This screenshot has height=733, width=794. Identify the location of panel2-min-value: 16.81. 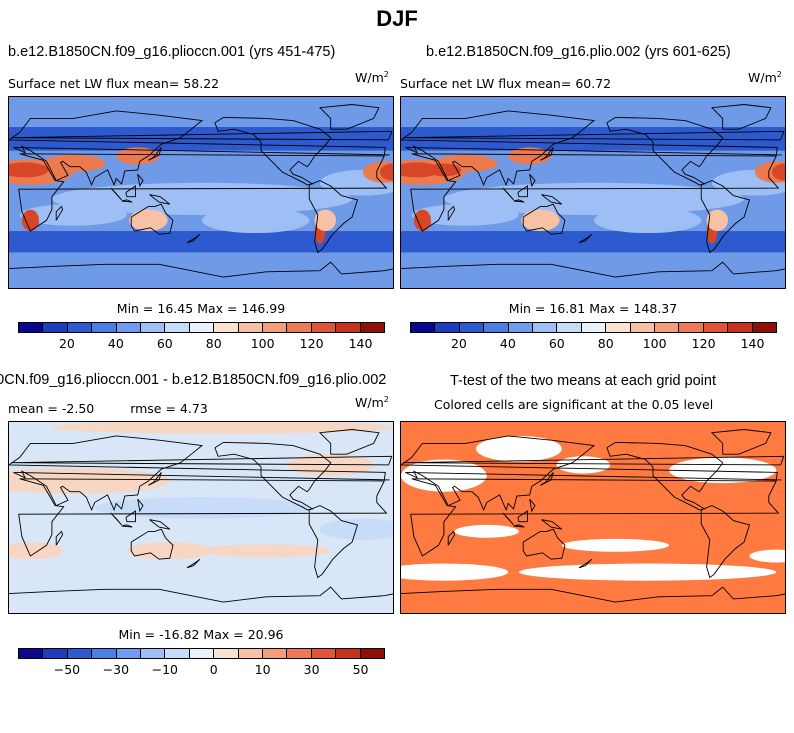
(567, 308).